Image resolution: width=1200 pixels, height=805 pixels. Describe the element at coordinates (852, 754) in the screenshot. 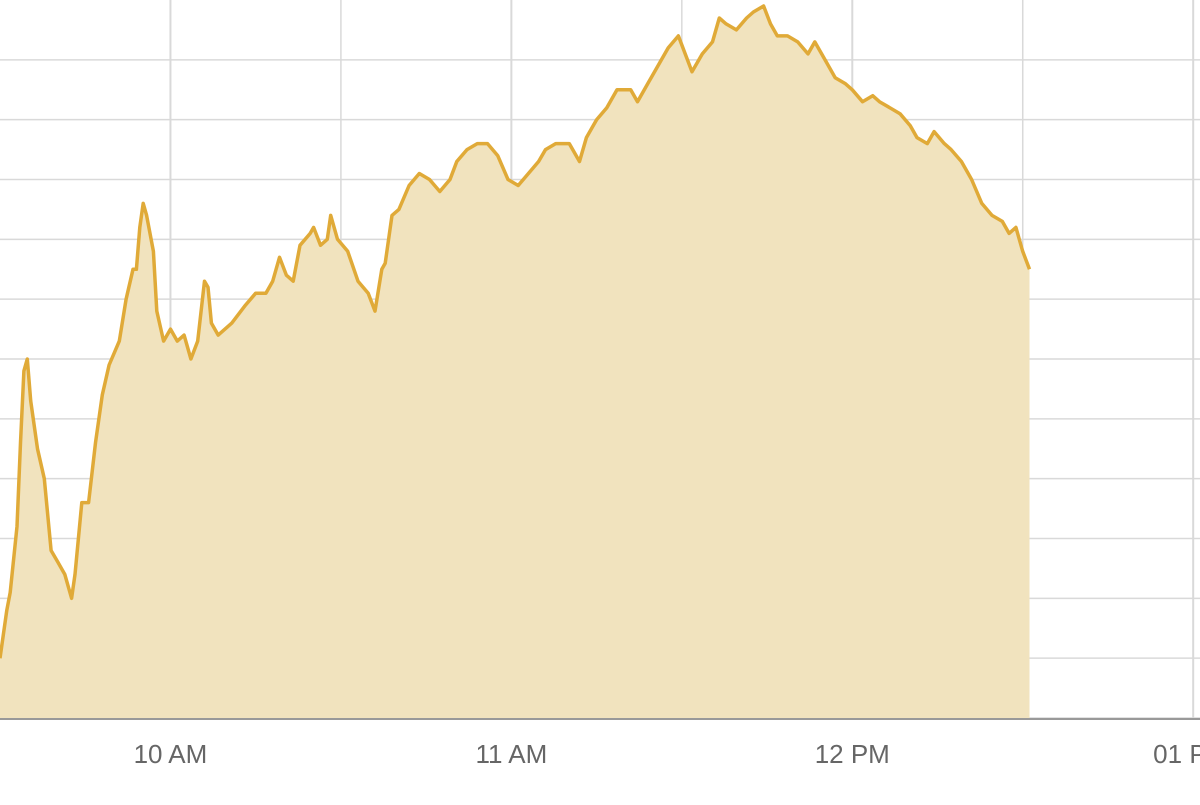

I see `x-tick-label: 12 PM` at that location.